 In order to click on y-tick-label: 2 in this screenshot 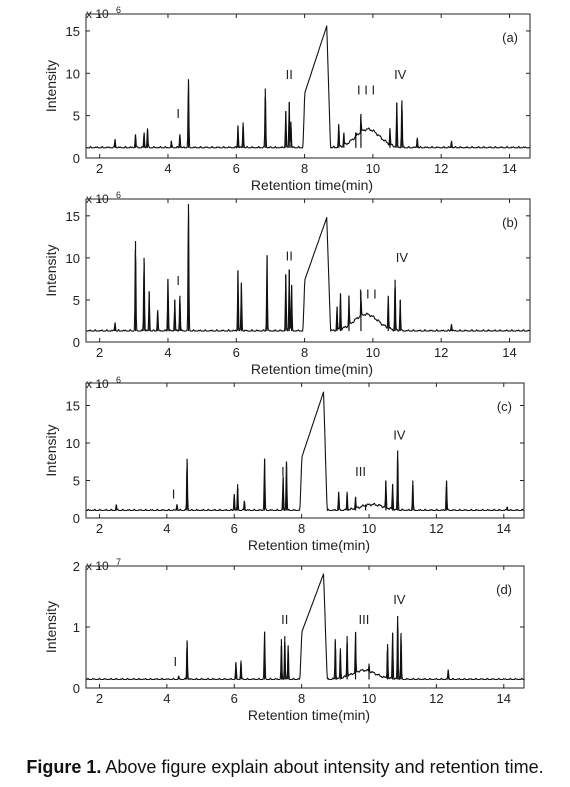, I will do `click(76, 566)`.